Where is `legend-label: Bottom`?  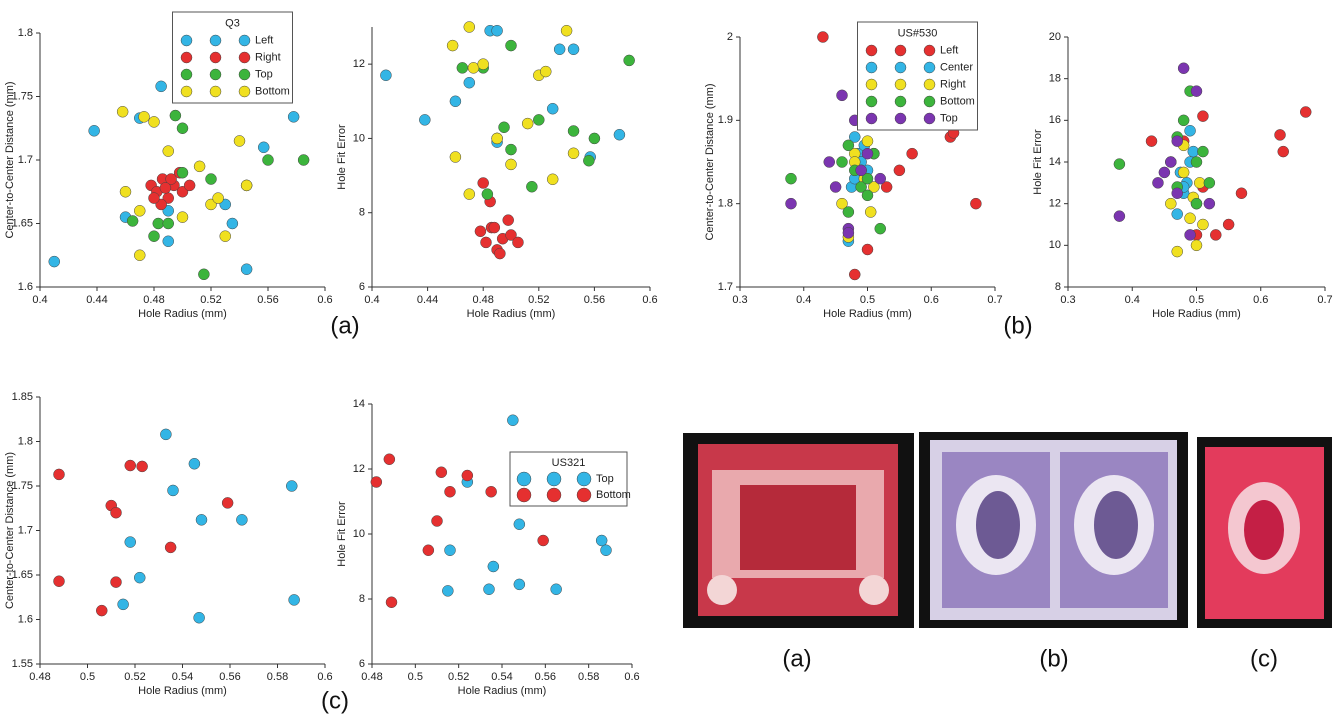
legend-label: Bottom is located at coordinates (272, 91).